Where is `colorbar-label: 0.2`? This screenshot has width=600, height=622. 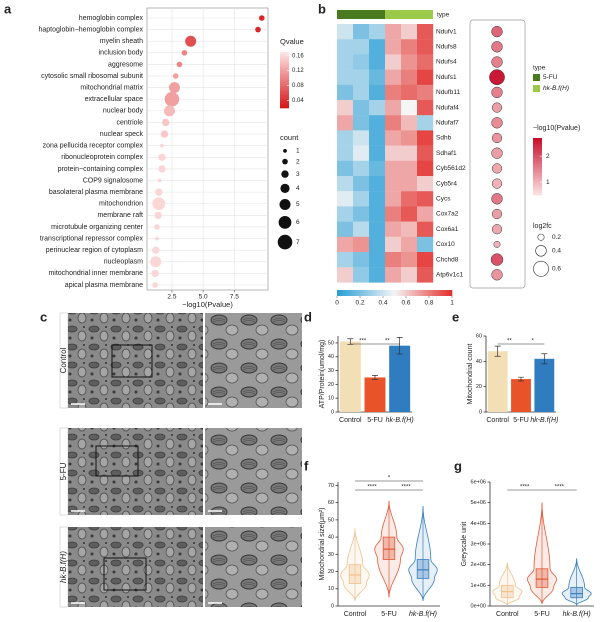
colorbar-label: 0.2 is located at coordinates (359, 303).